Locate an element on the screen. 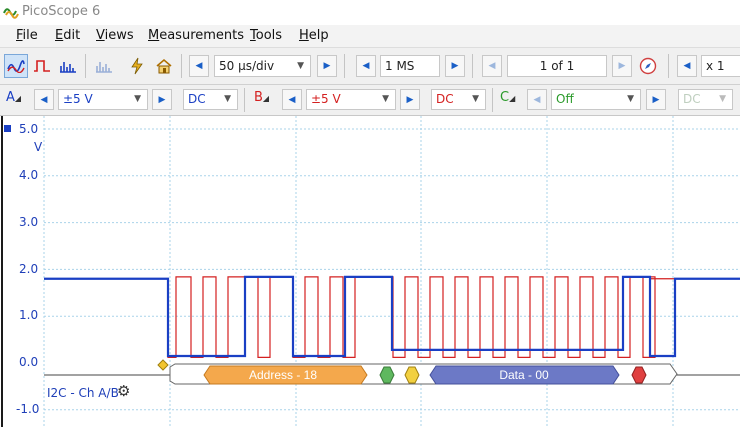 The width and height of the screenshot is (740, 430). picoscope-logo-icon is located at coordinates (11, 13).